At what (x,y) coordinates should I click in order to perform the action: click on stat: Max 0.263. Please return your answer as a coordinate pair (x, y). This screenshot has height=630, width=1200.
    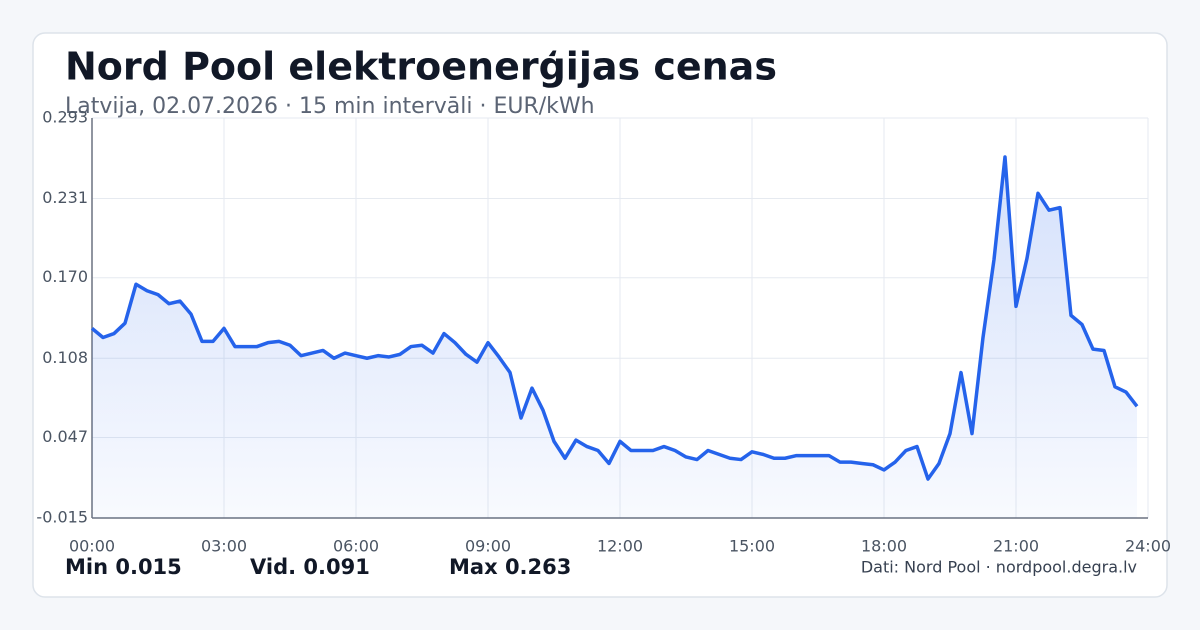
    Looking at the image, I should click on (510, 567).